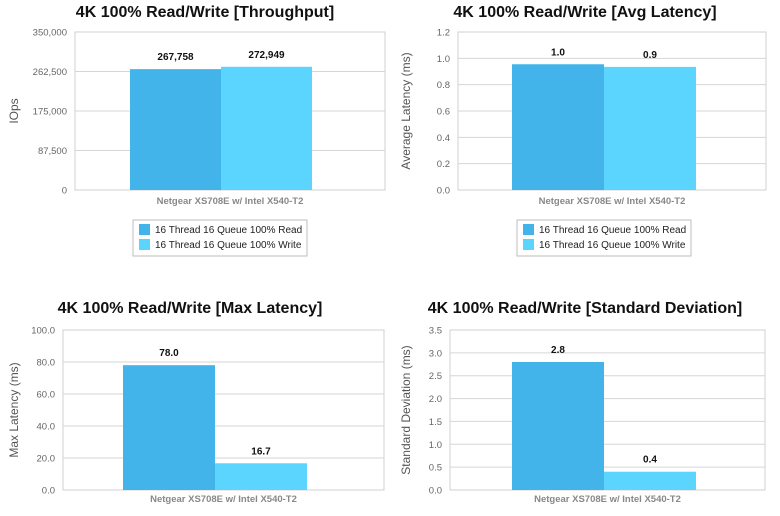 This screenshot has width=780, height=516. Describe the element at coordinates (43, 331) in the screenshot. I see `y-tick-label: 100.0` at that location.